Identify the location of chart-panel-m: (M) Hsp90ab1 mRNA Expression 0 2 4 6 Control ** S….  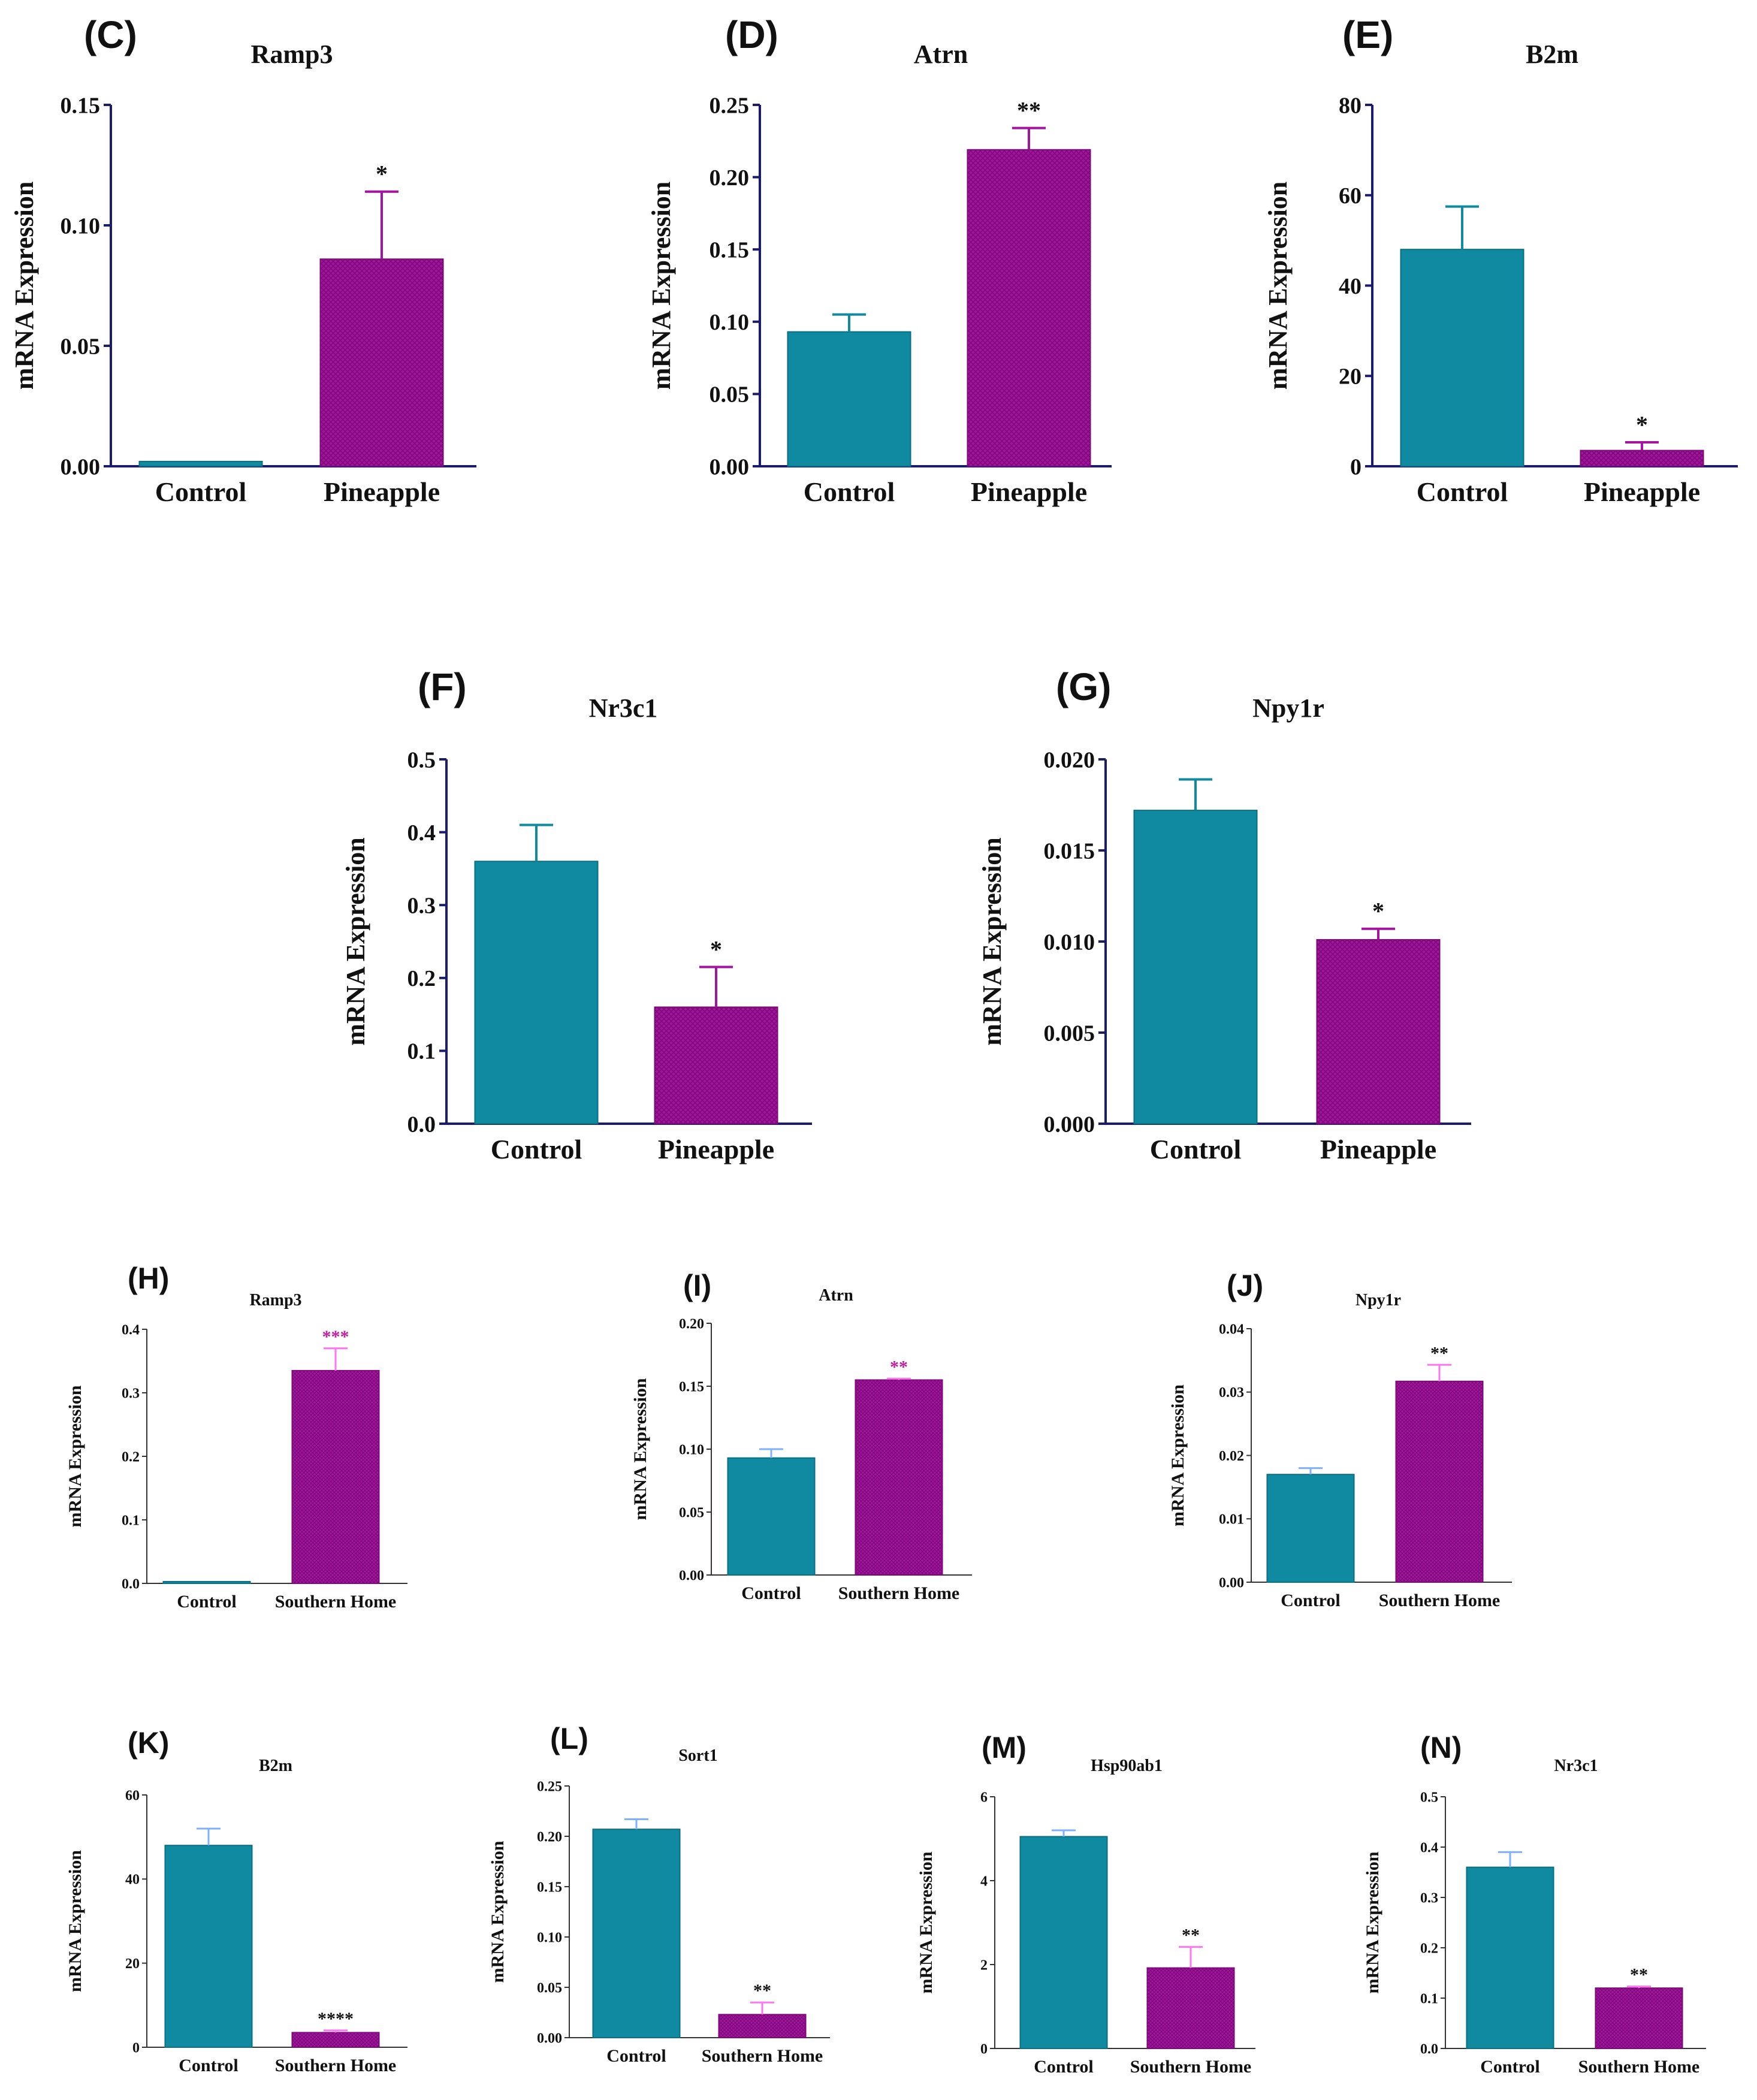
(1085, 1904).